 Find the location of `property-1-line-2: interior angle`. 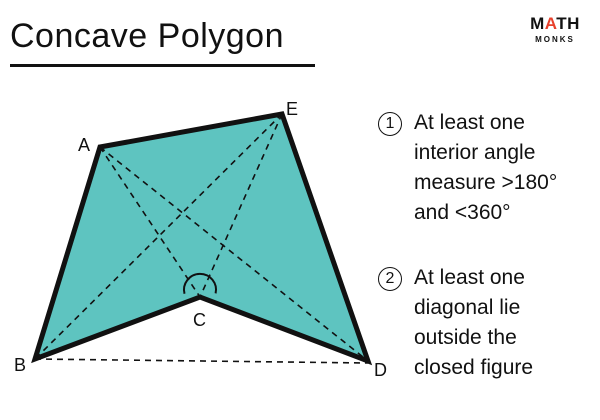

property-1-line-2: interior angle is located at coordinates (475, 152).